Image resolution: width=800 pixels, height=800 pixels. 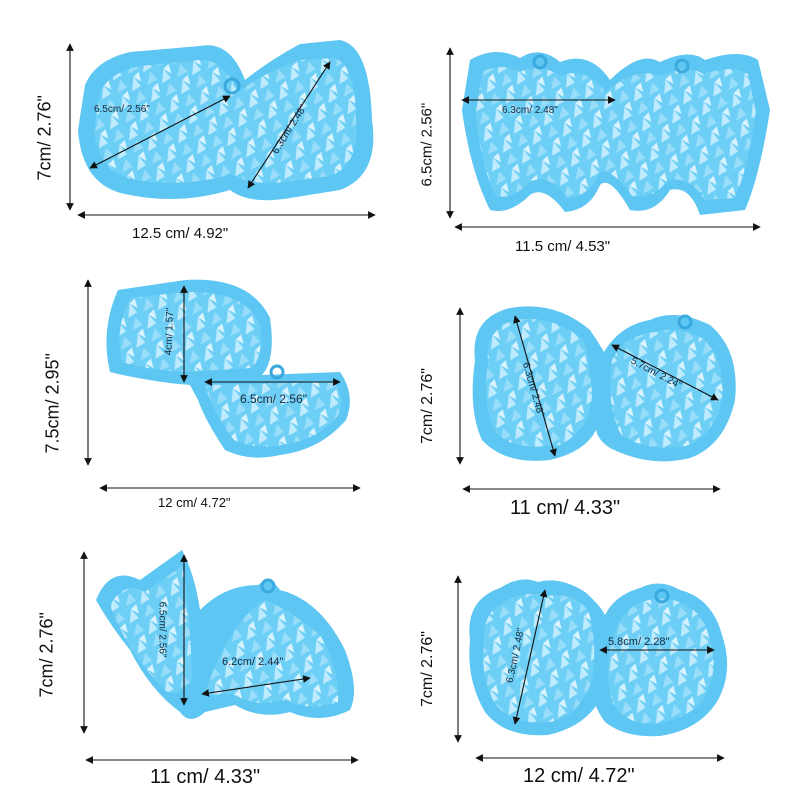 What do you see at coordinates (52, 403) in the screenshot?
I see `mold3-height-label: 7.5cm/ 2.95"` at bounding box center [52, 403].